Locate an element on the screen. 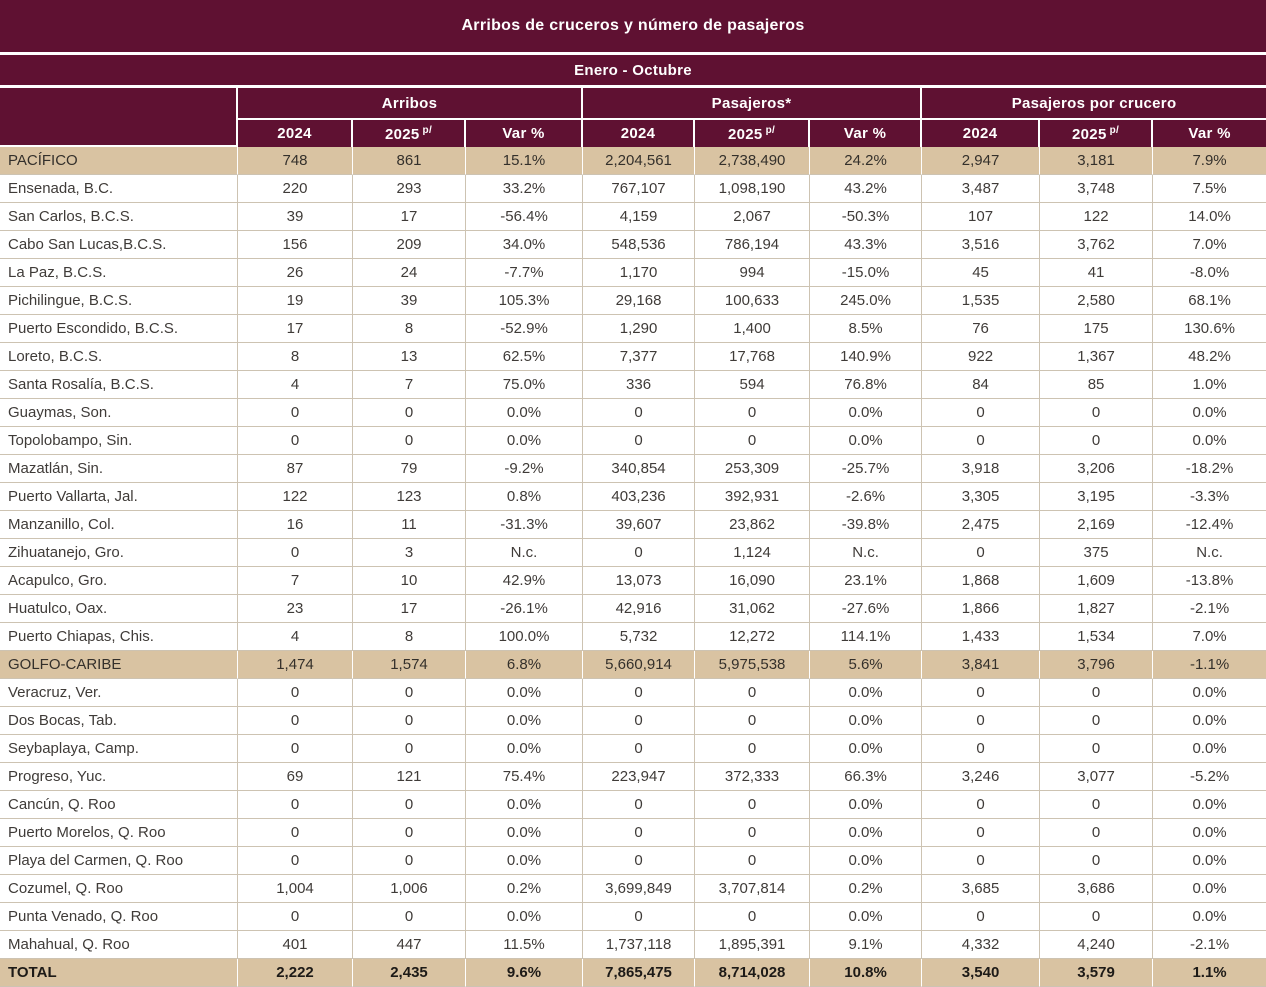  cell-ppc-2024: 107 is located at coordinates (981, 217).